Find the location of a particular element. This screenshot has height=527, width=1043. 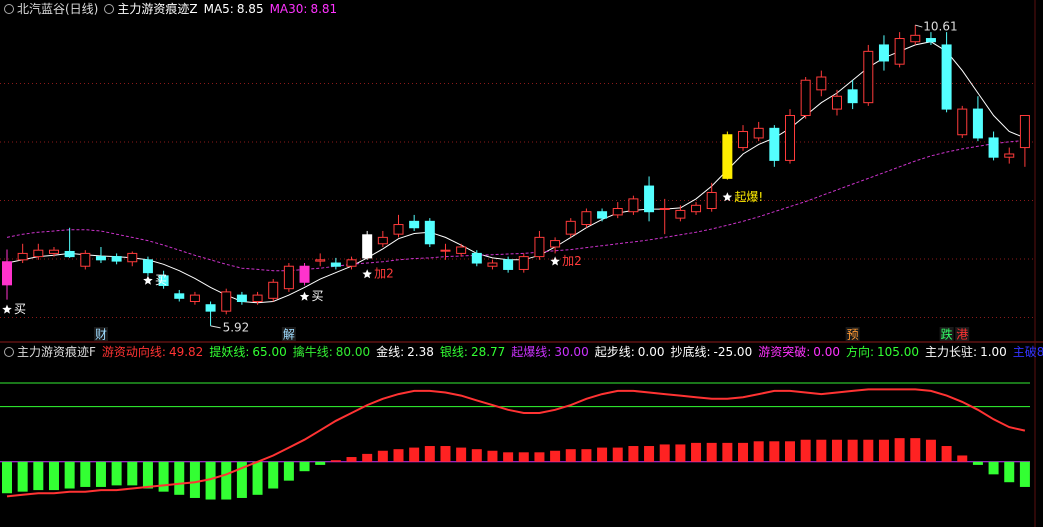

item-value: 1.00 is located at coordinates (993, 352).